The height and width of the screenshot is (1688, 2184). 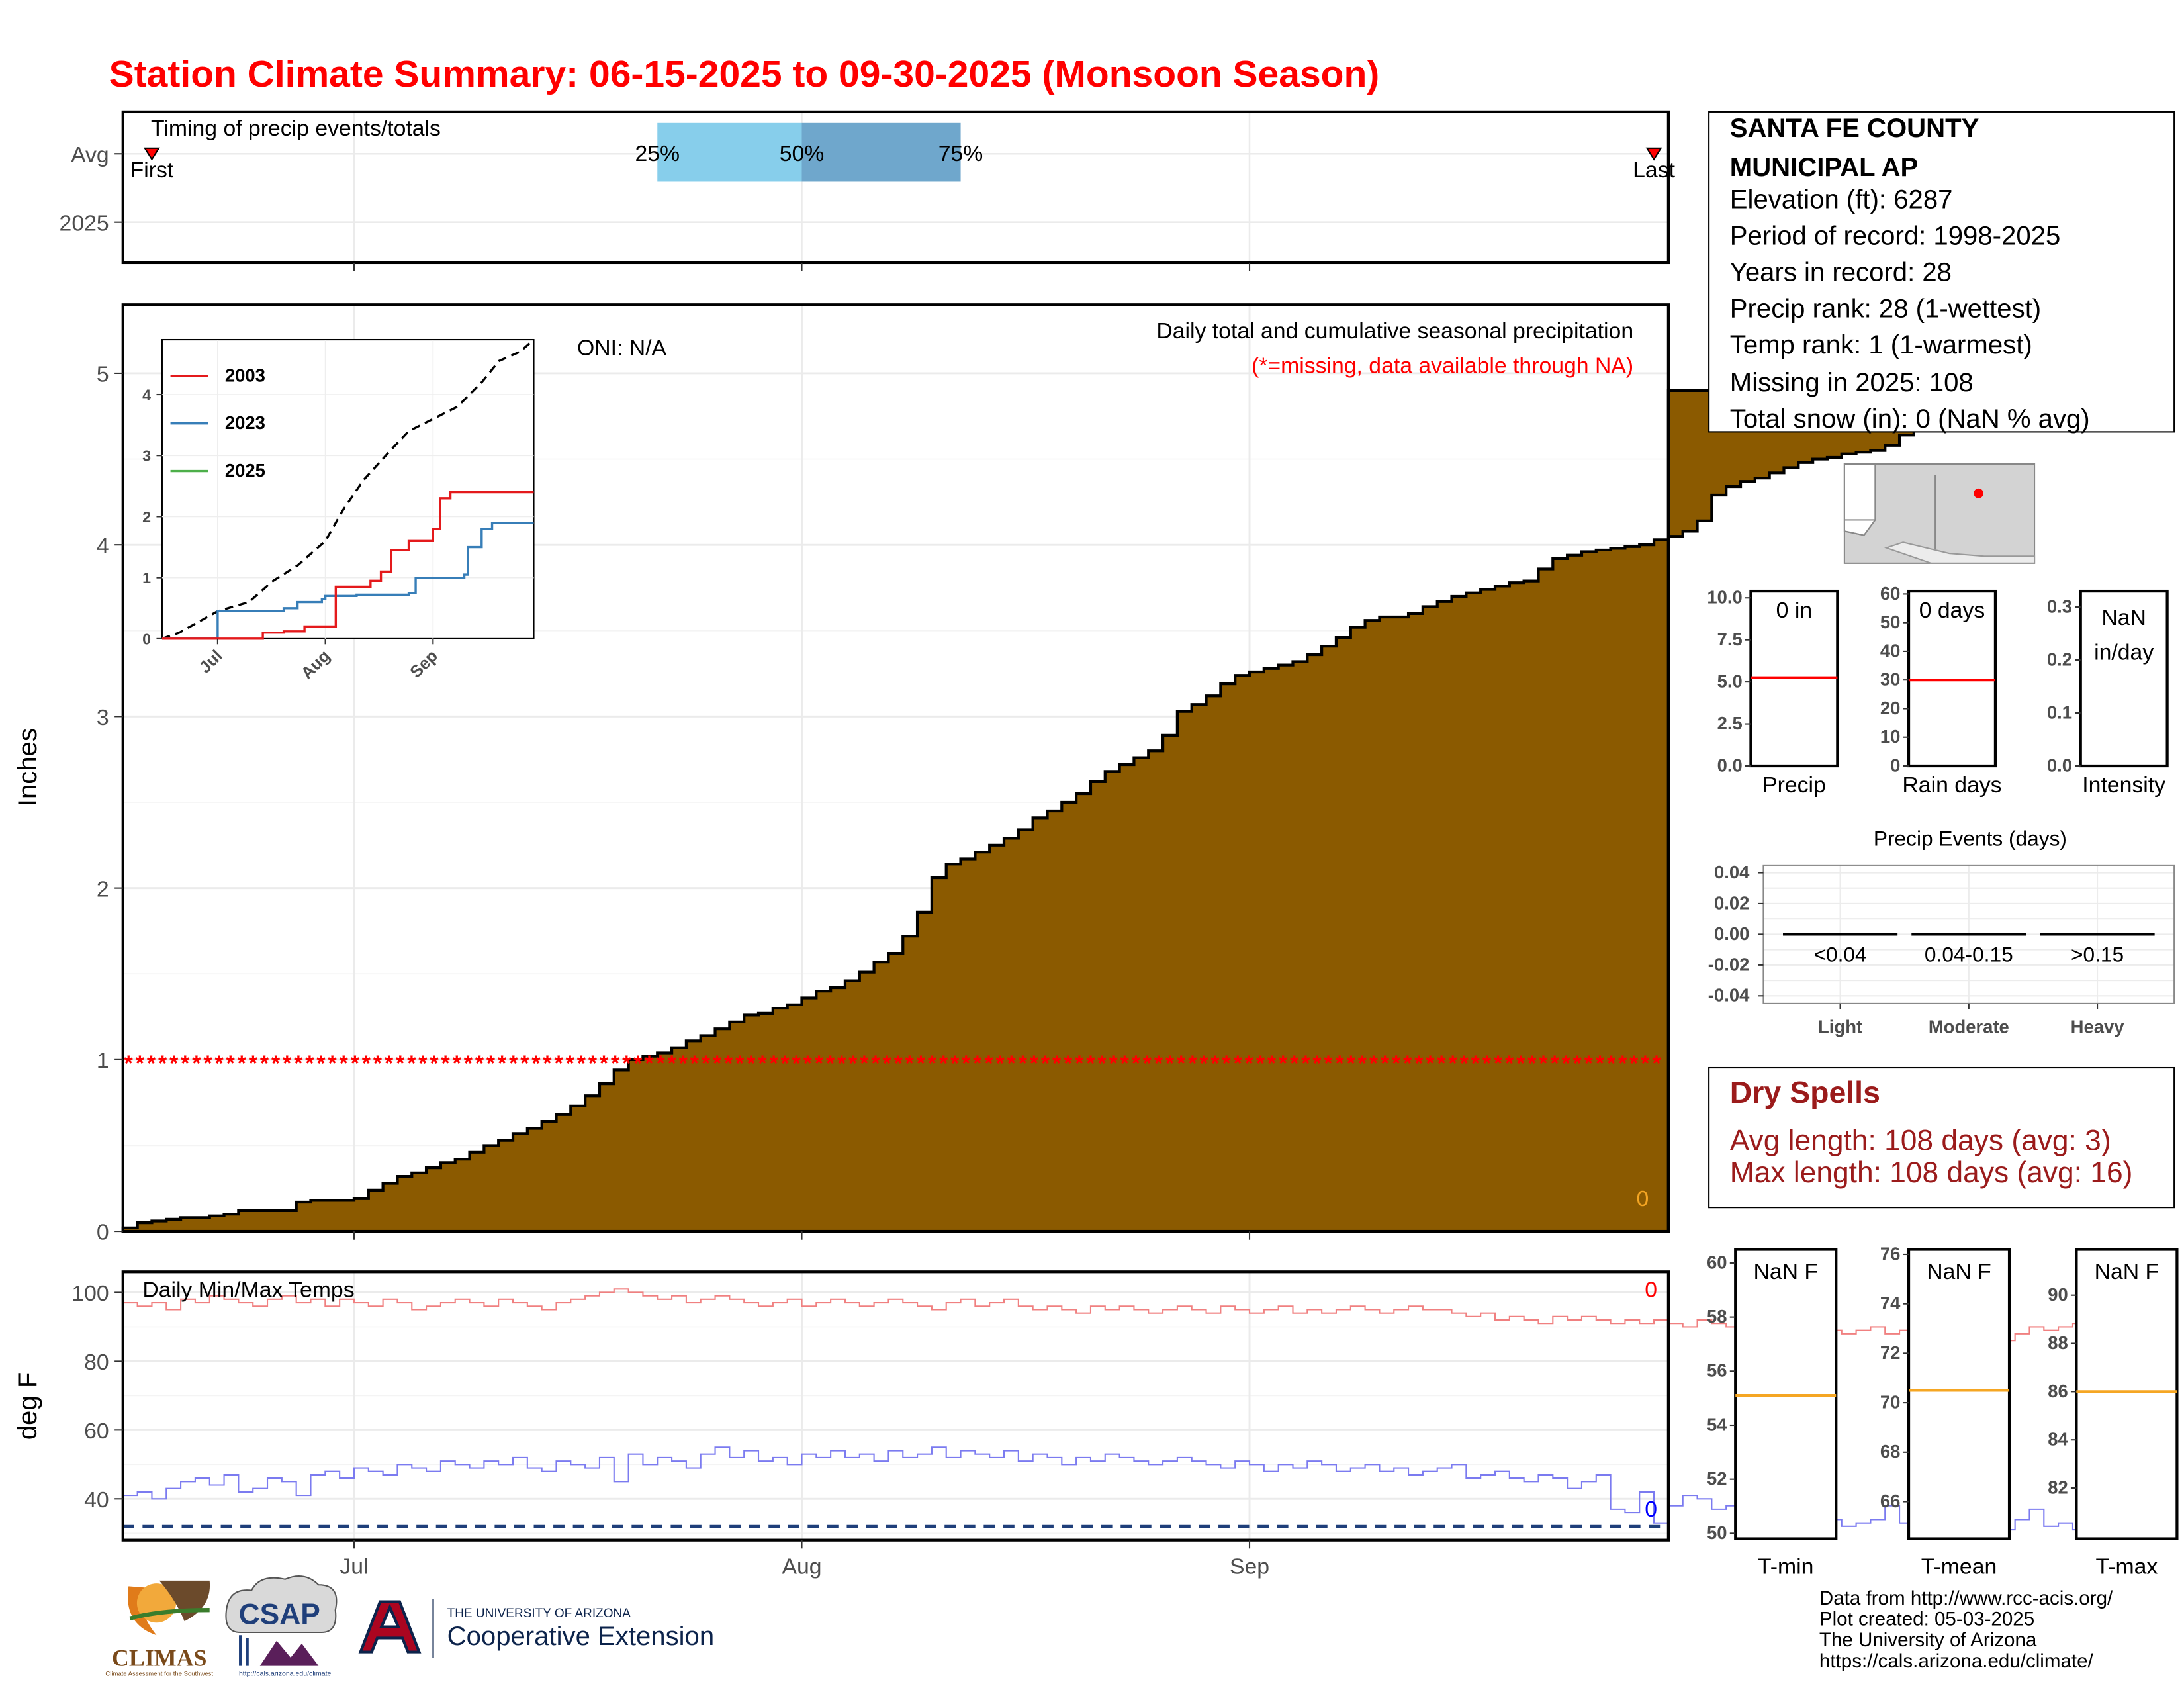 I want to click on temp-summary-value-0: NaN F, so click(x=1786, y=1271).